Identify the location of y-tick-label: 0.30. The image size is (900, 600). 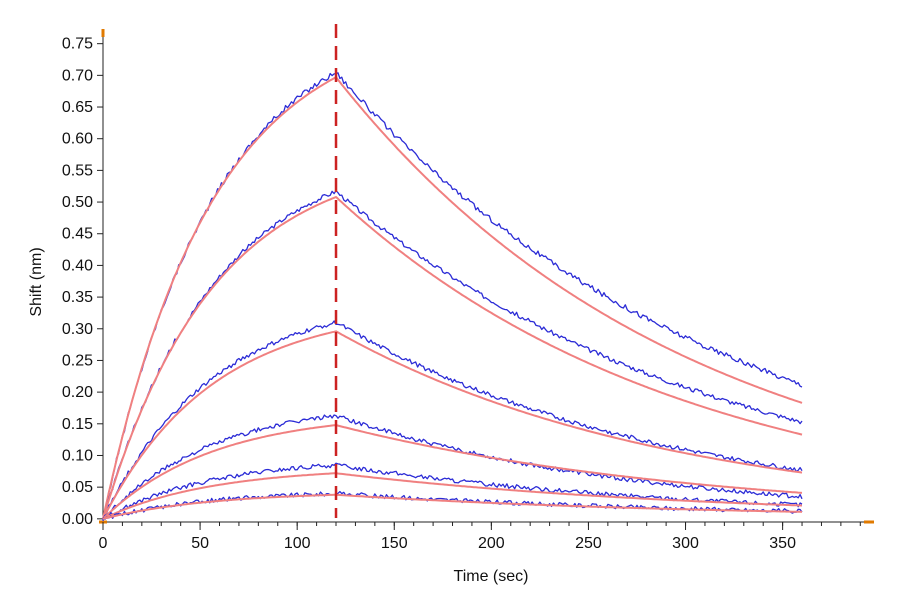
(77, 329).